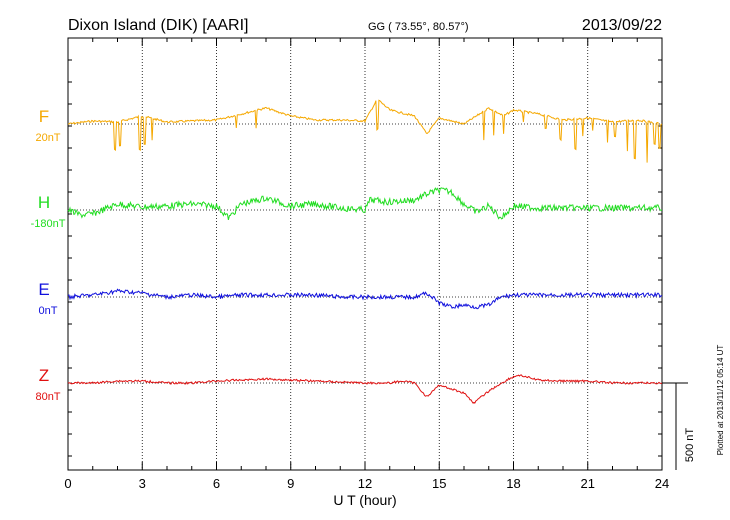 This screenshot has width=730, height=520. I want to click on scale-bar-label: 500 nT, so click(690, 445).